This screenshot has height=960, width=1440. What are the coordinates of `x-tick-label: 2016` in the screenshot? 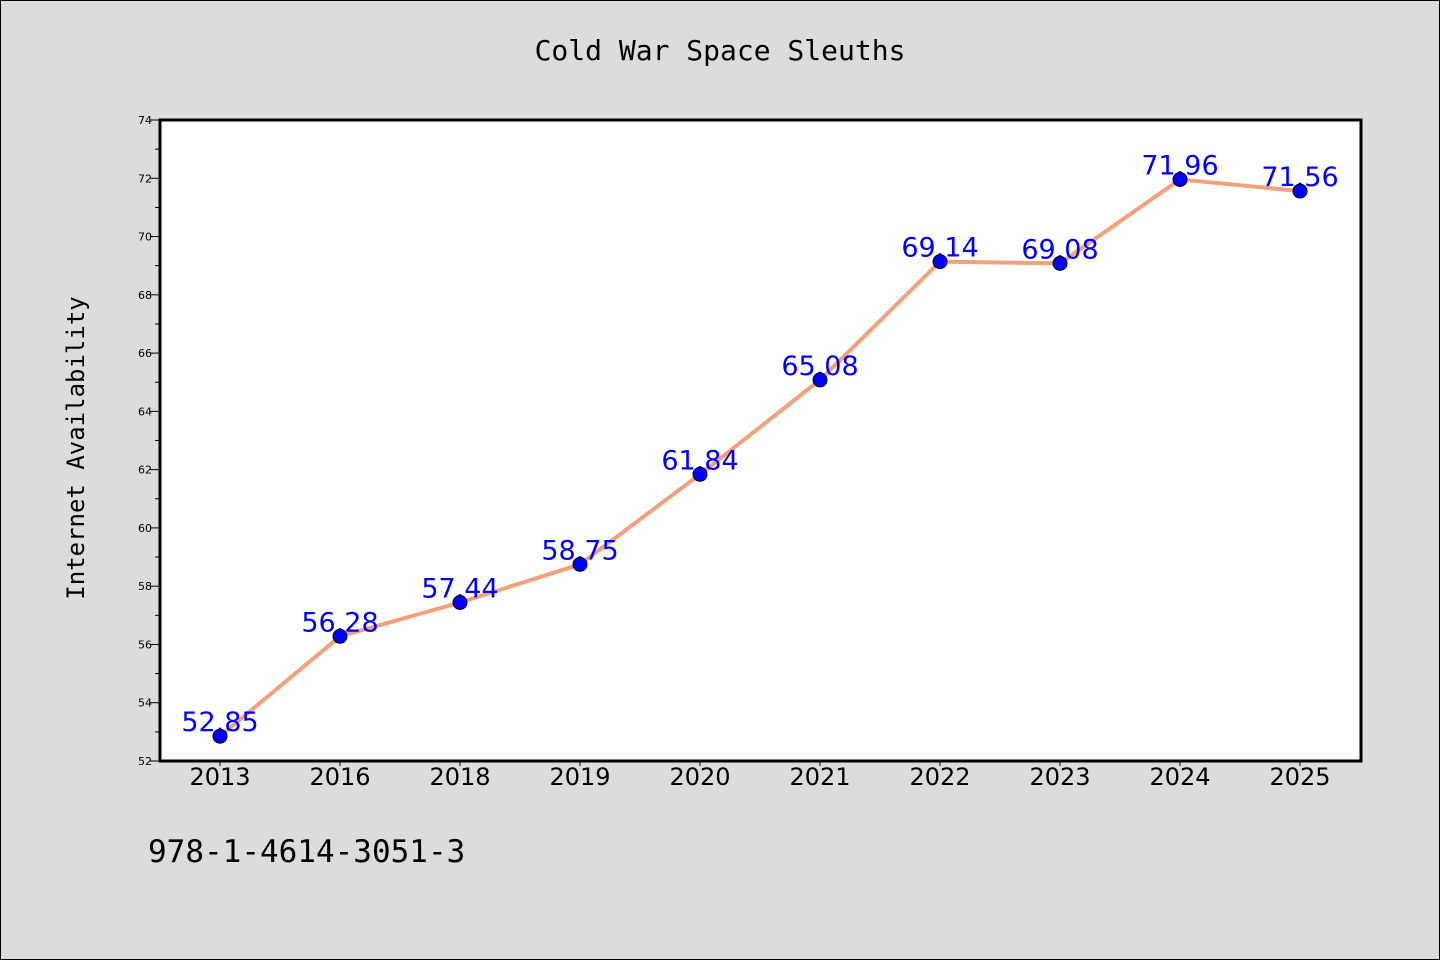 It's located at (339, 777).